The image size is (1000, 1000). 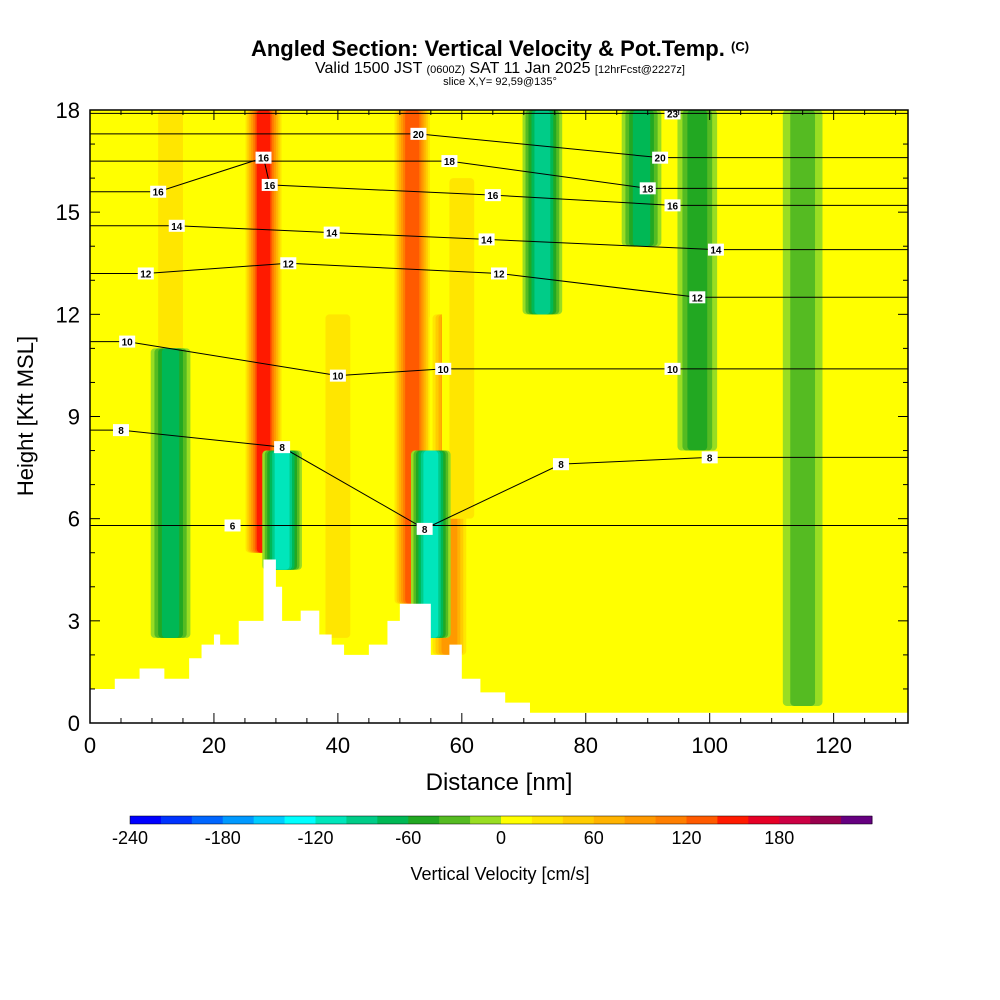 What do you see at coordinates (492, 831) in the screenshot?
I see `colorbar: -240 -180 -120 -60 0 60 120 180` at bounding box center [492, 831].